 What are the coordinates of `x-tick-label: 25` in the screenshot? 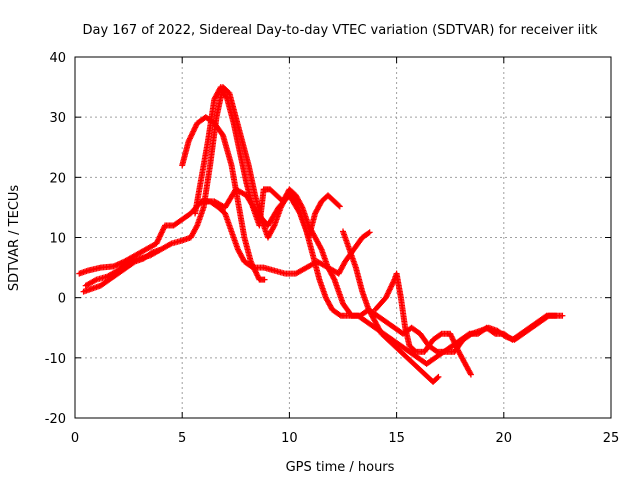 It's located at (611, 438).